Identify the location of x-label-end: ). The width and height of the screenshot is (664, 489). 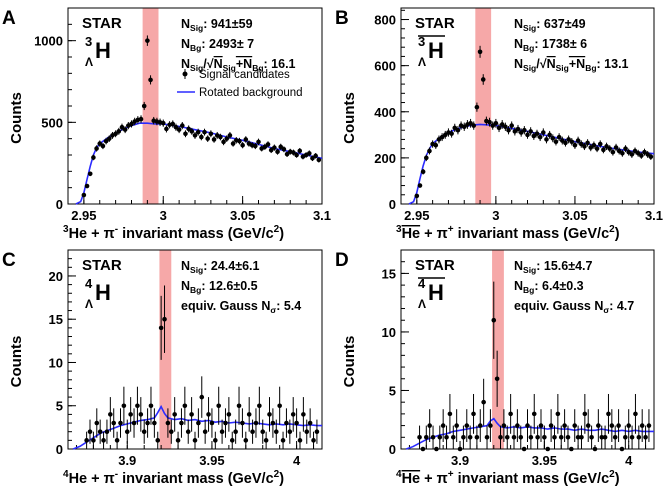
(281, 479).